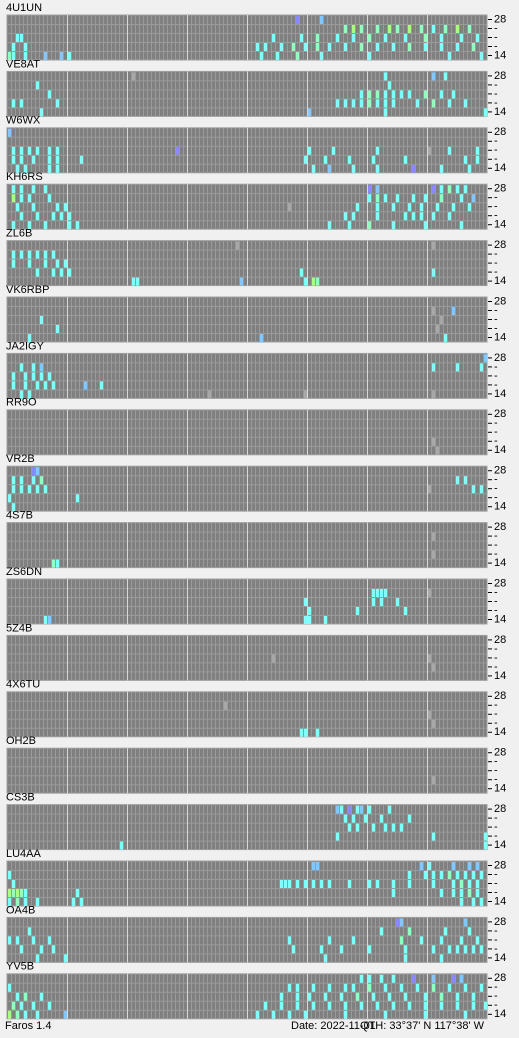 The width and height of the screenshot is (519, 1038). What do you see at coordinates (28, 1026) in the screenshot?
I see `app-version: Faros 1.4` at bounding box center [28, 1026].